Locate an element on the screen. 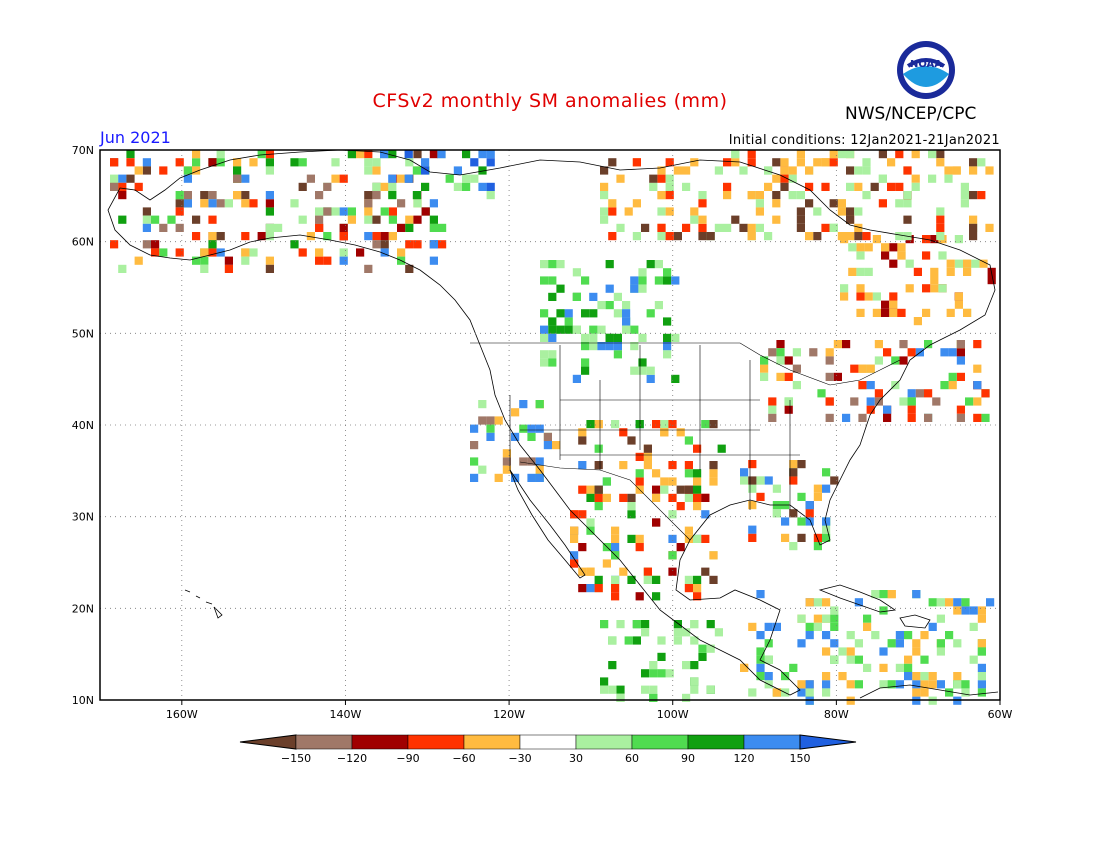  colorbar-segment is located at coordinates (660, 742).